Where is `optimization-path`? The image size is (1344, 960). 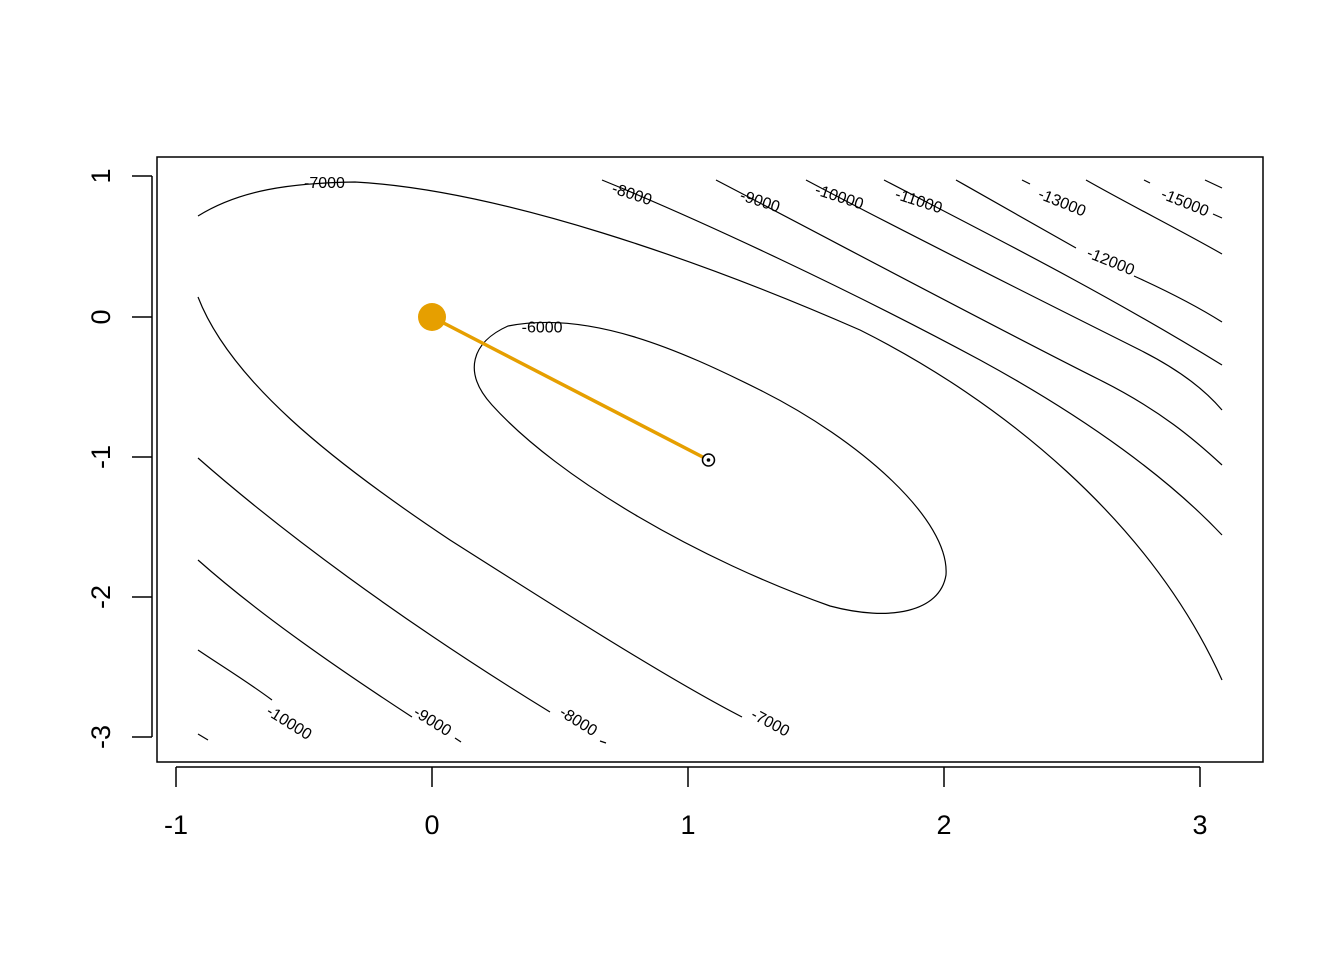 optimization-path is located at coordinates (567, 385).